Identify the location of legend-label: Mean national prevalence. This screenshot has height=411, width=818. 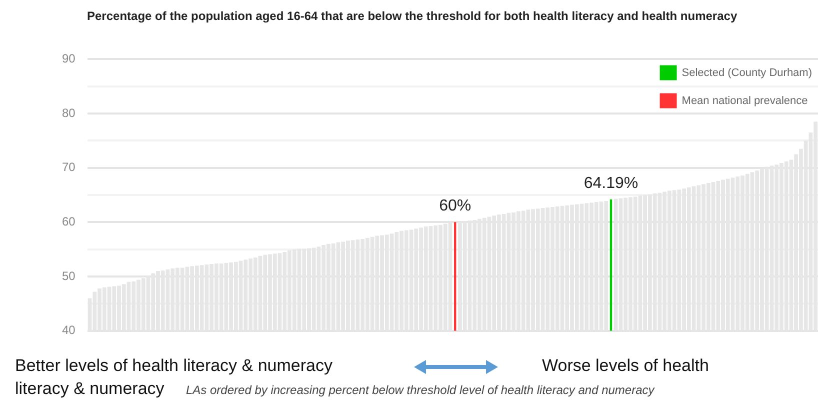
(745, 101).